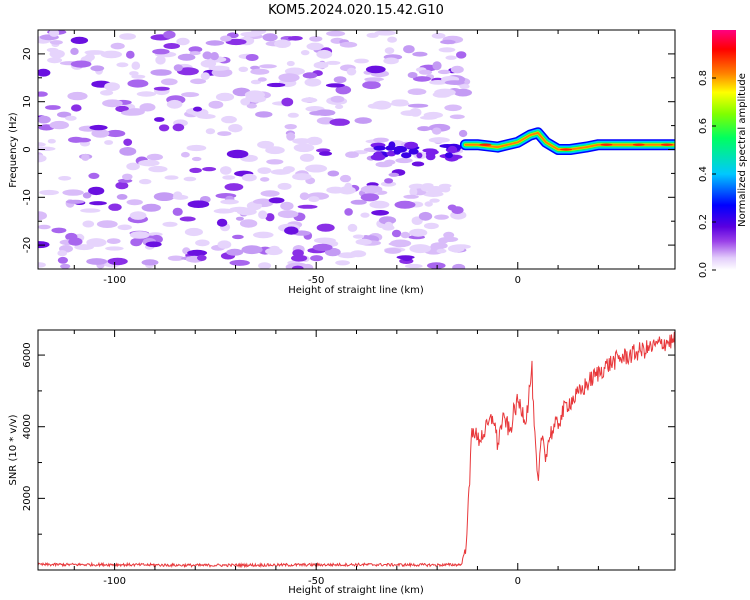 The height and width of the screenshot is (600, 750). Describe the element at coordinates (707, 174) in the screenshot. I see `colorbar-ticks: 0.0 0.2 0.4 0.6 0.8` at that location.